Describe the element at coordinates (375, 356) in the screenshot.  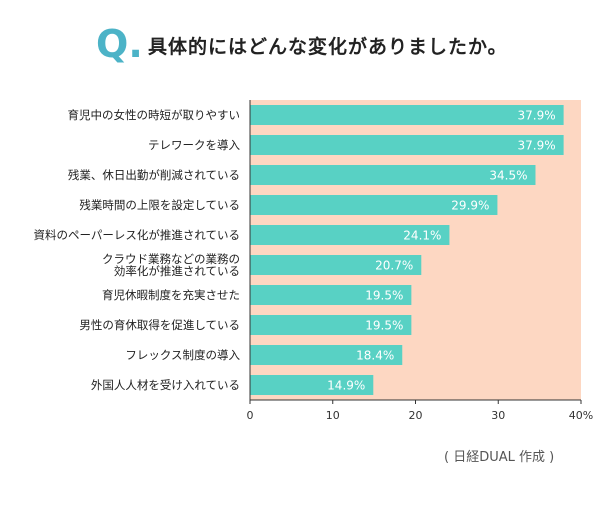
I see `bar-value-label: 18.4%` at that location.